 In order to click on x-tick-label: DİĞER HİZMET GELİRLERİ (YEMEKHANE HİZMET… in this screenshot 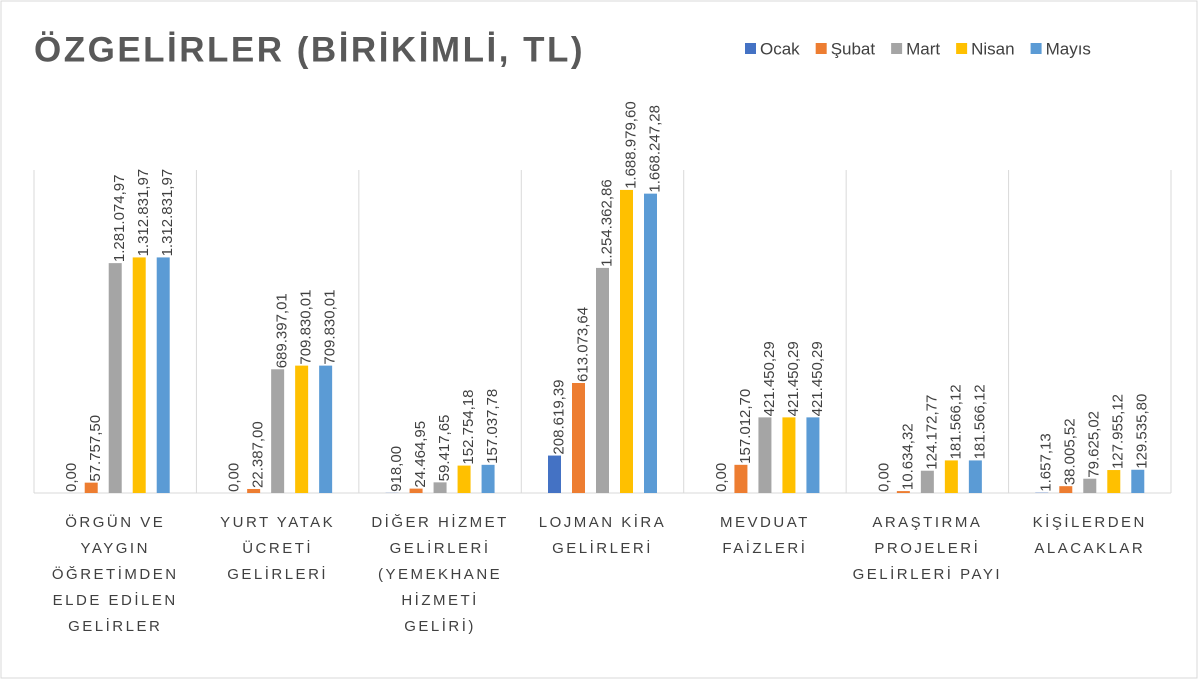, I will do `click(440, 574)`.